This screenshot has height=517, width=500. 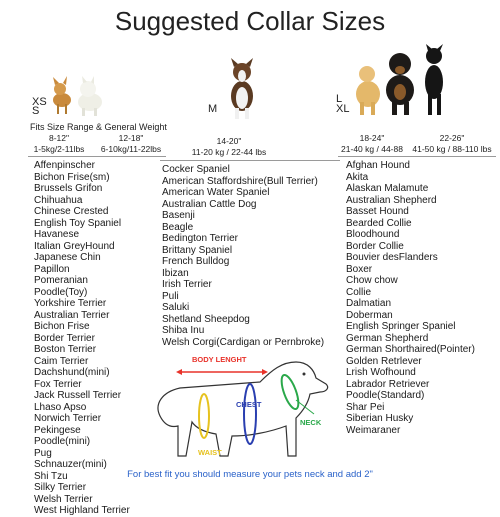 I want to click on measurement-diagram: BODY LENGHT CHEST NECK WAIST, so click(x=238, y=408).